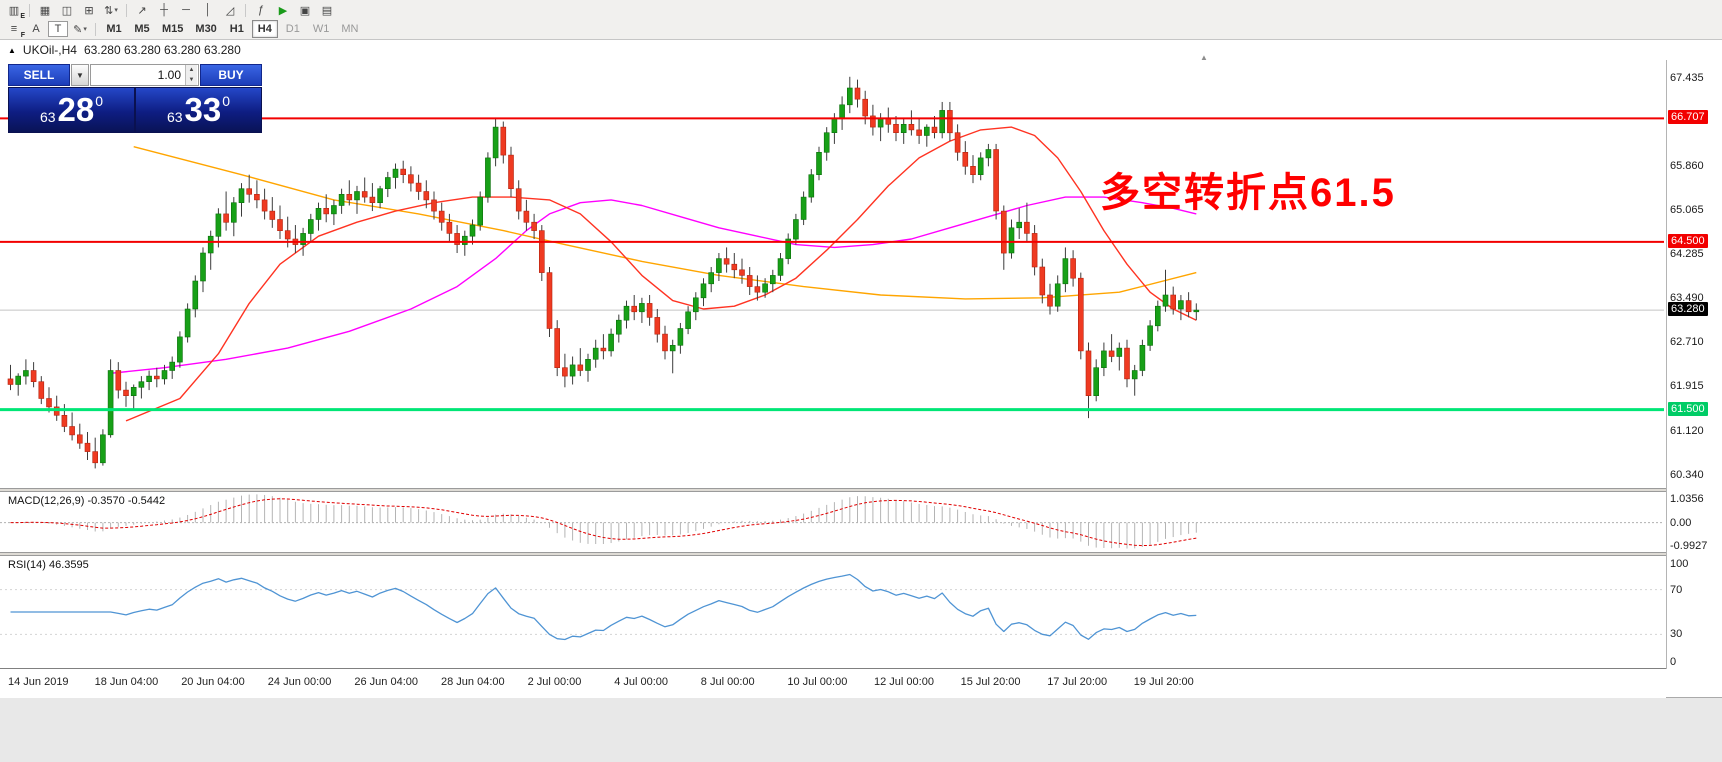 The image size is (1722, 762). What do you see at coordinates (293, 29) in the screenshot?
I see `timeframe-button-d1: D1` at bounding box center [293, 29].